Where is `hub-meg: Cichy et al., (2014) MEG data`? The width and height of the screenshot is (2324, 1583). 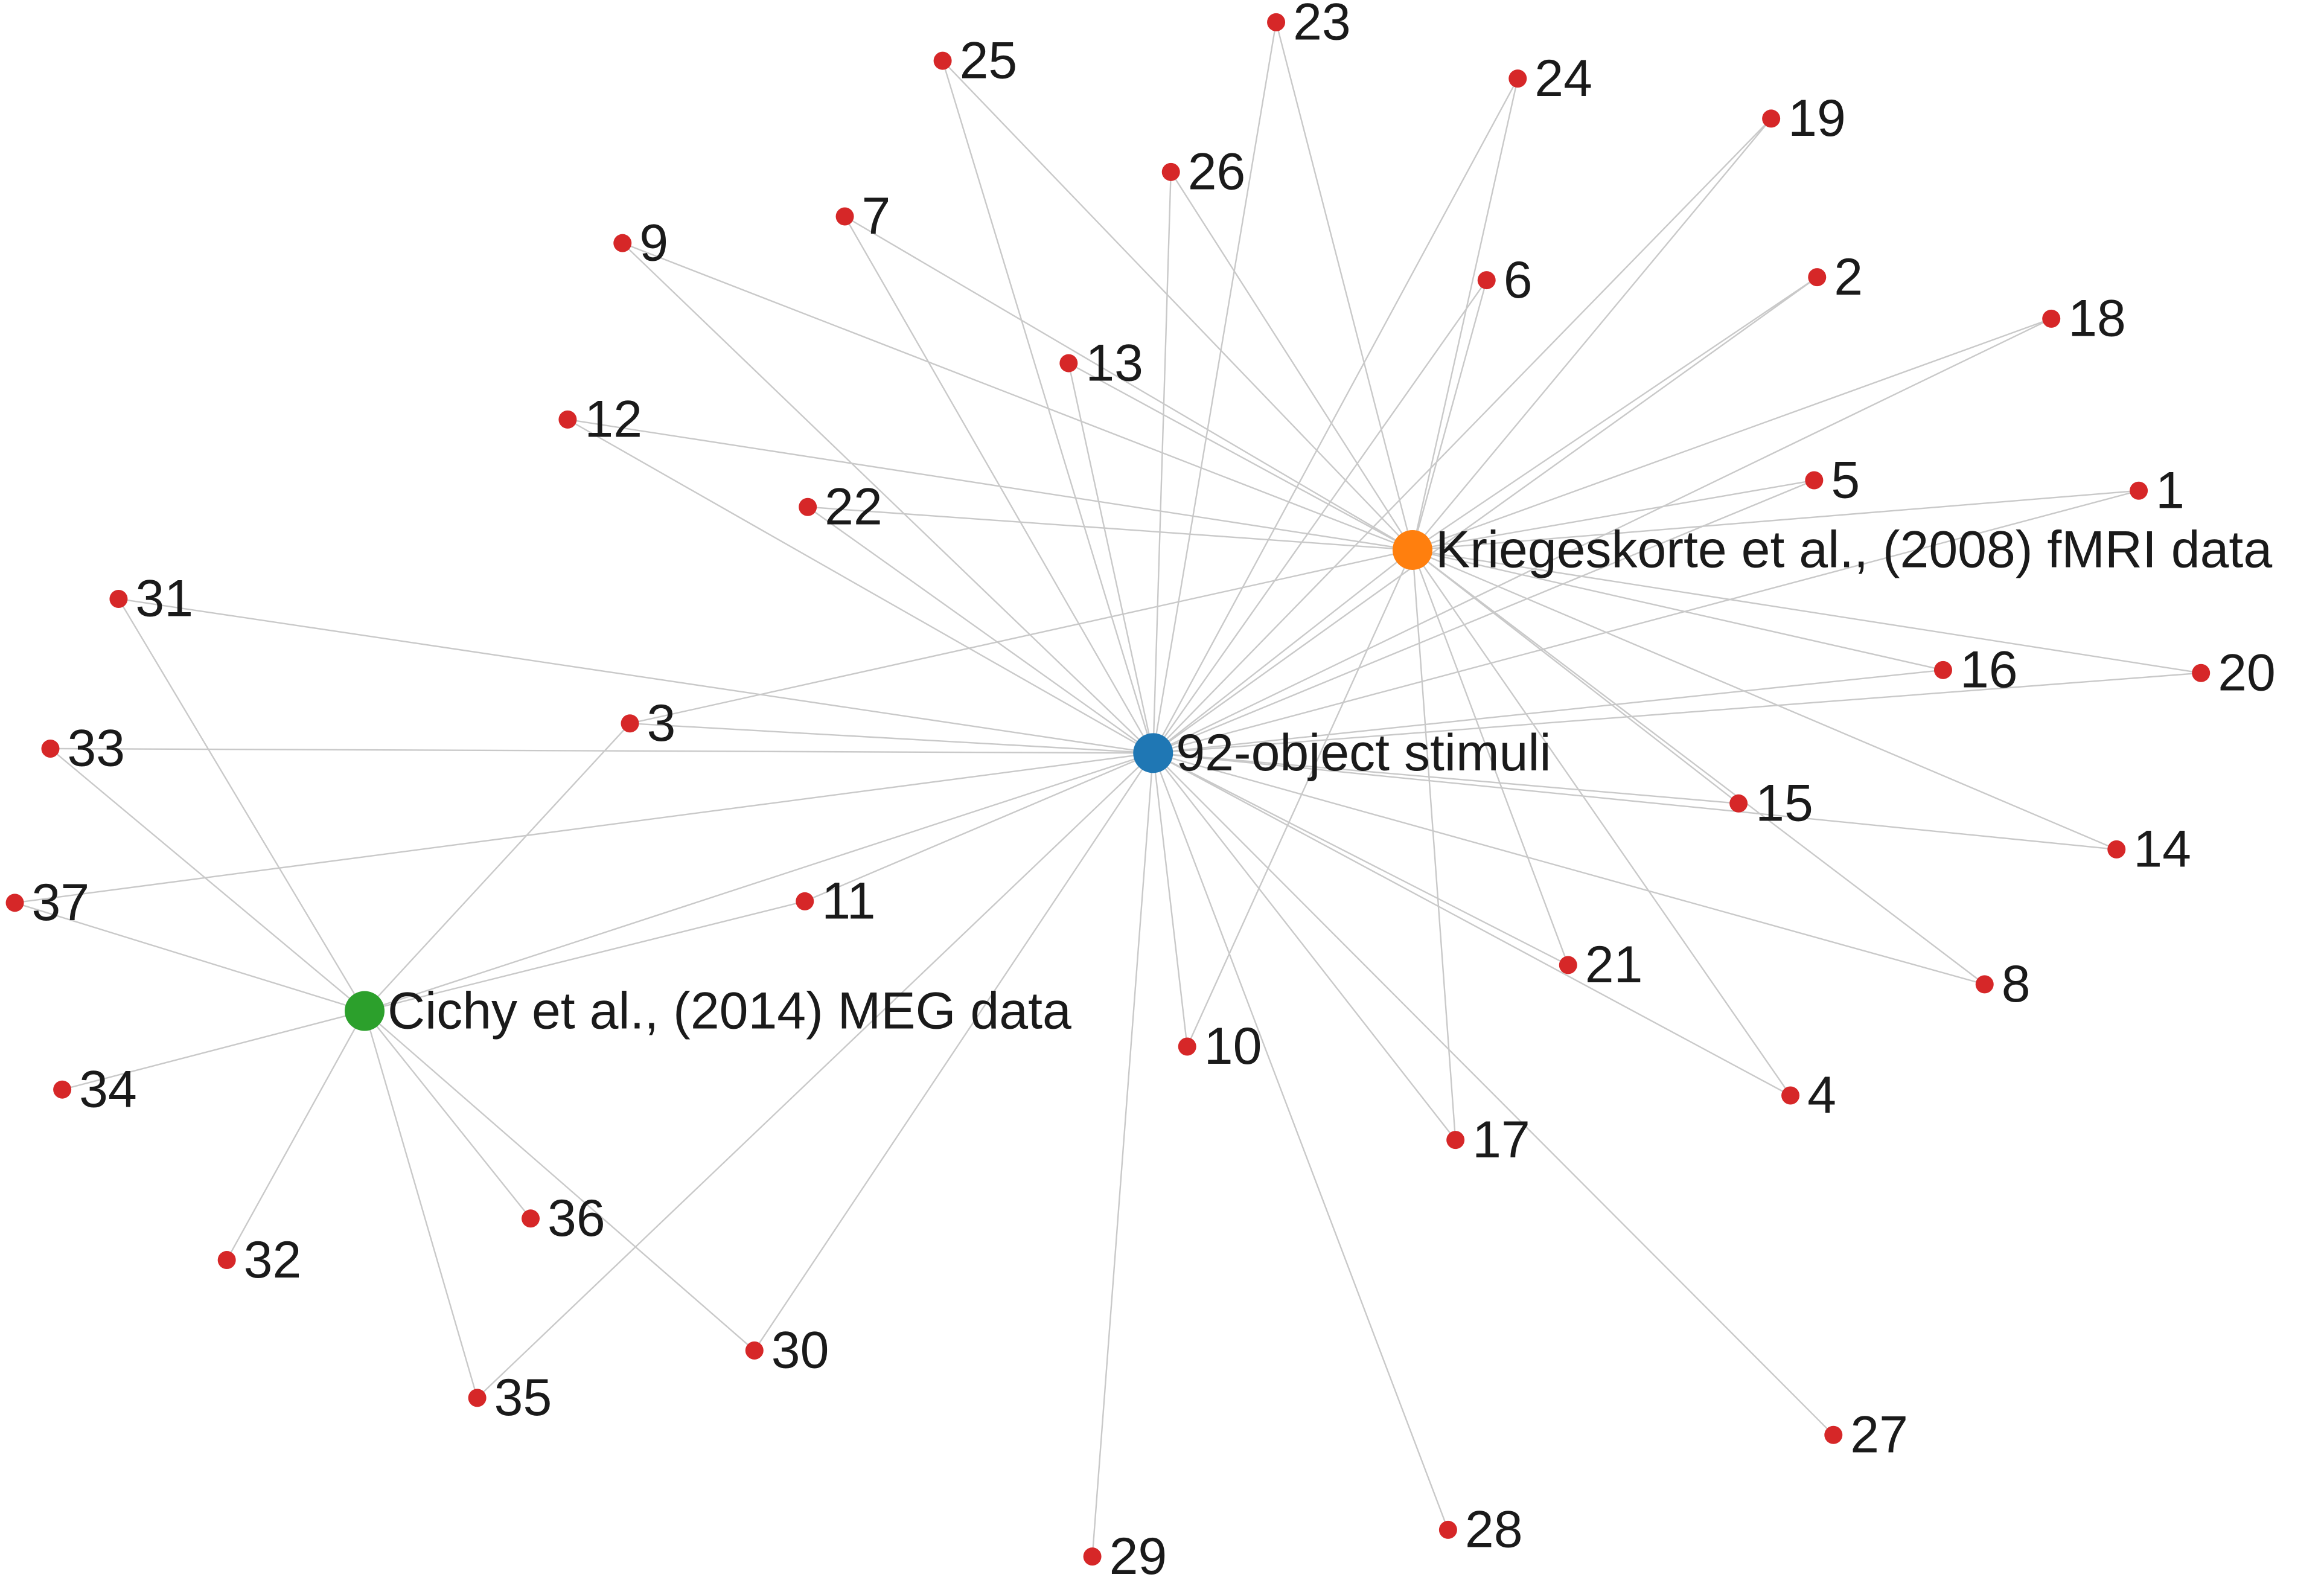
hub-meg: Cichy et al., (2014) MEG data is located at coordinates (708, 1011).